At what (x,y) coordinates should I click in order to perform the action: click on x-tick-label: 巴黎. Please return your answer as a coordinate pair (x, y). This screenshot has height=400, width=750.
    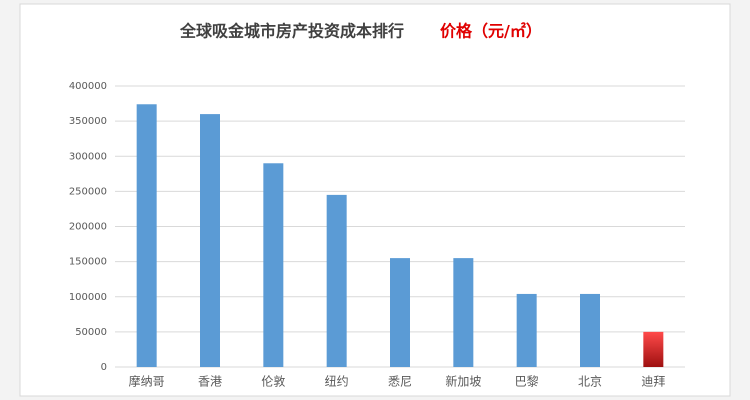
    Looking at the image, I should click on (527, 382).